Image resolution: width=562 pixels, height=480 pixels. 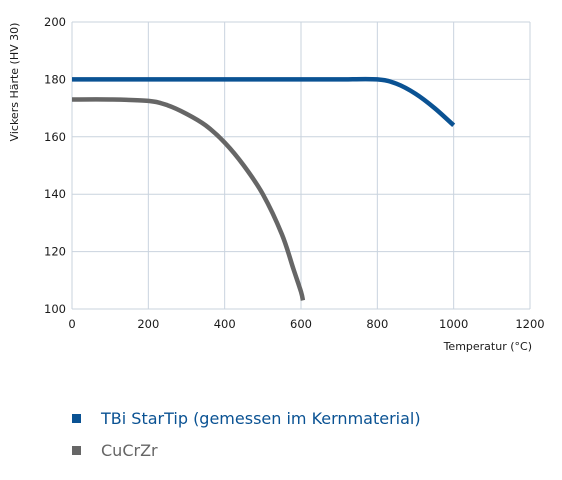 What do you see at coordinates (55, 252) in the screenshot?
I see `y-tick-label: 120` at bounding box center [55, 252].